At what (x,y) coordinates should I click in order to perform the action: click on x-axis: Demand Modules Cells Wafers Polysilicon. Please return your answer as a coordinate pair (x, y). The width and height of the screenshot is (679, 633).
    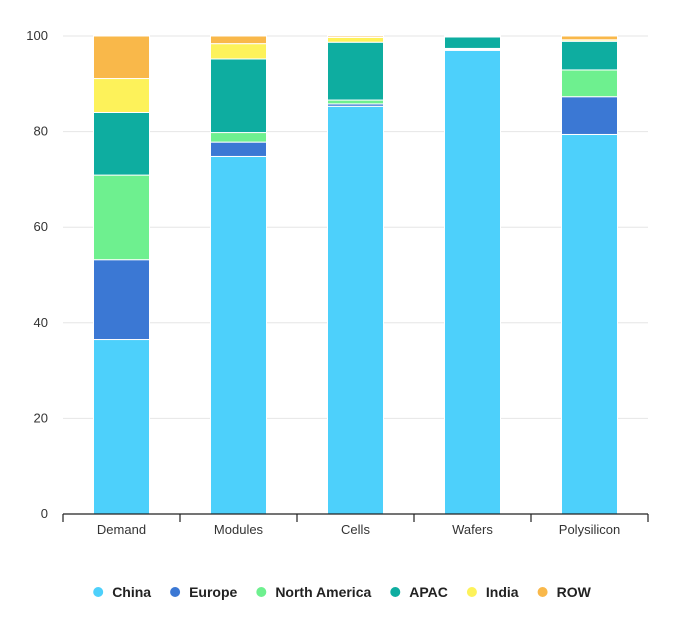
    Looking at the image, I should click on (355, 525).